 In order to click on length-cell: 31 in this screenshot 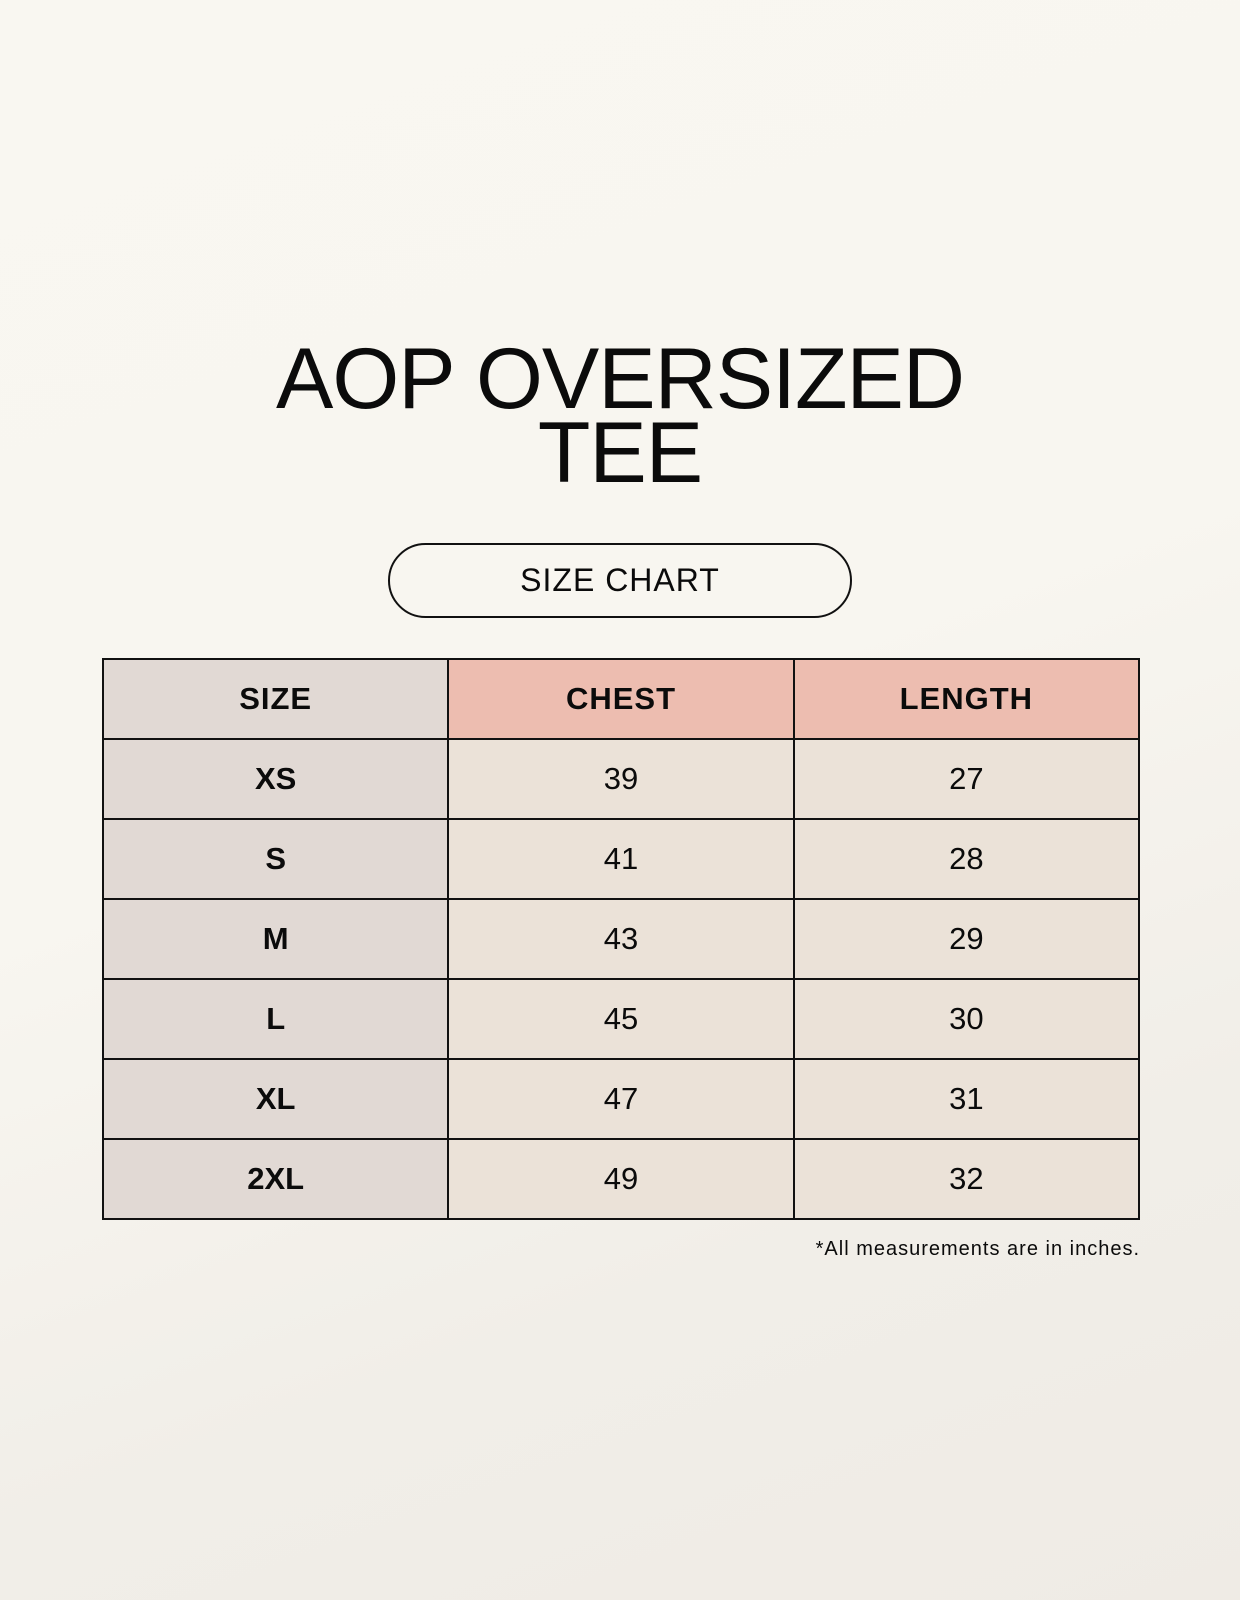, I will do `click(966, 1099)`.